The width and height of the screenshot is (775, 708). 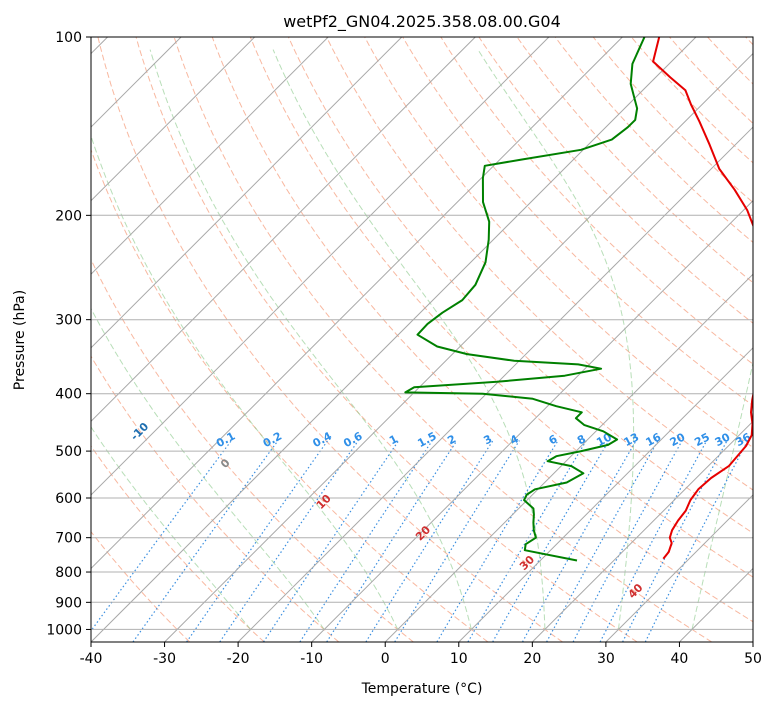 I want to click on y-tick-label: 200, so click(x=68, y=216).